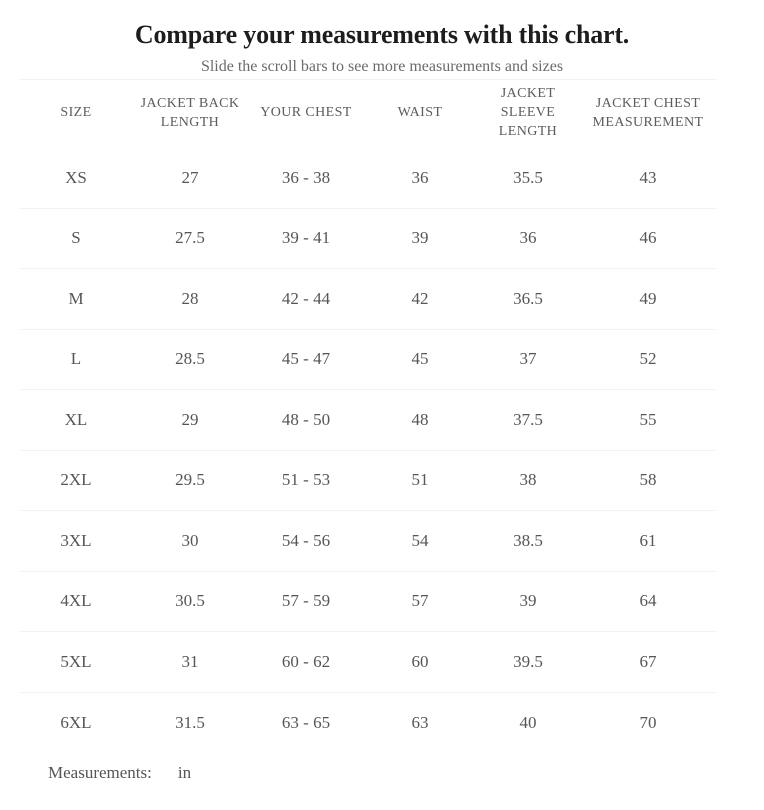  I want to click on column-header-jacket-chest-measurement: JACKET CHEST MEASUREMENT, so click(648, 113).